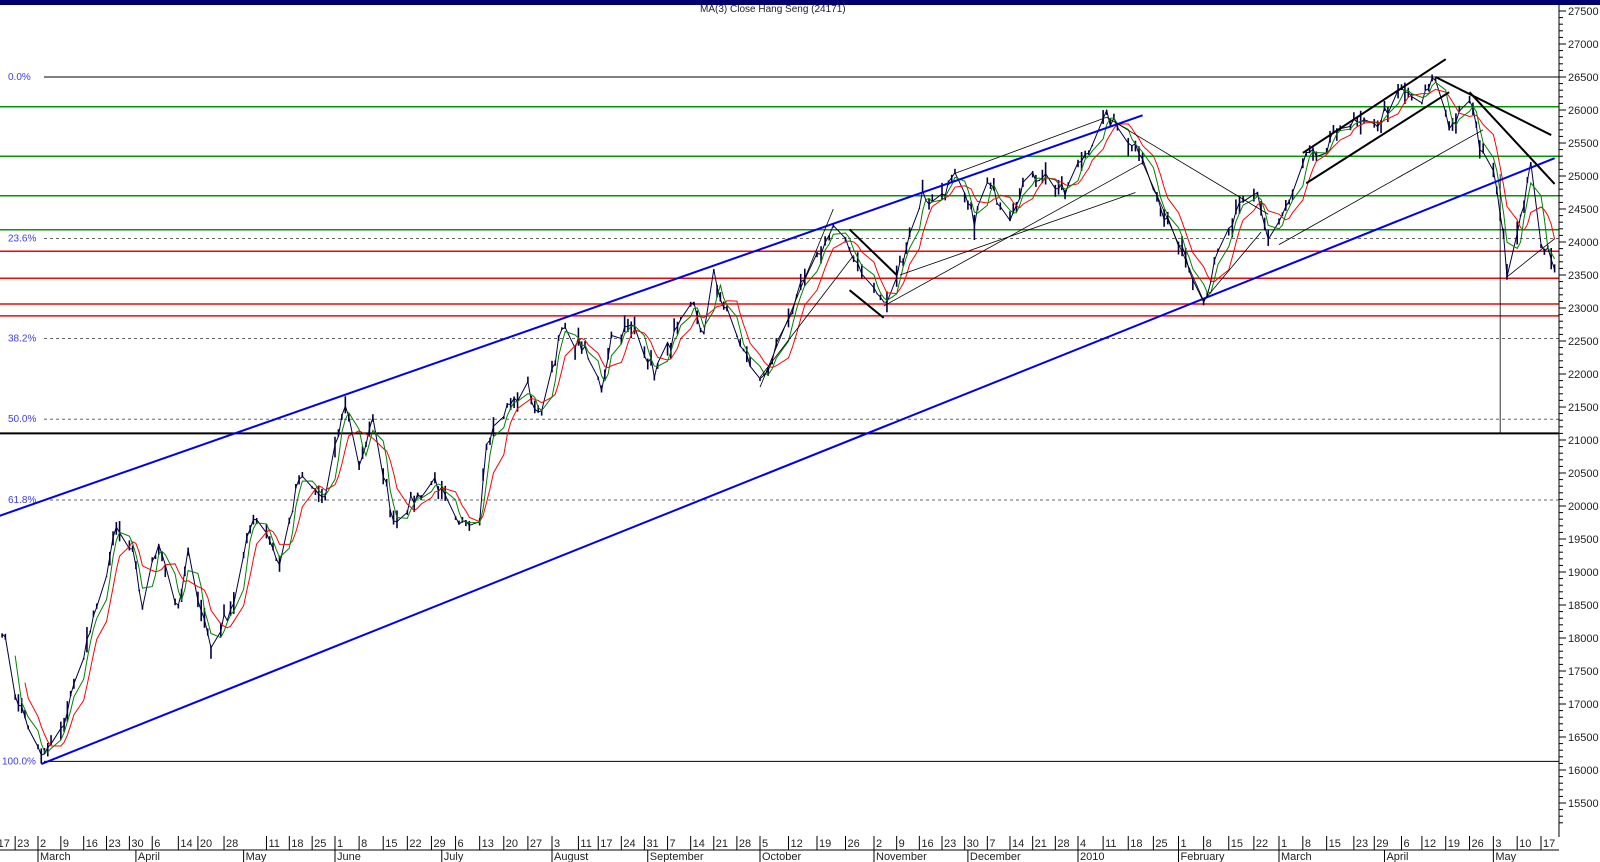 The height and width of the screenshot is (862, 1600). What do you see at coordinates (1583, 738) in the screenshot?
I see `y-tick-label: 16500` at bounding box center [1583, 738].